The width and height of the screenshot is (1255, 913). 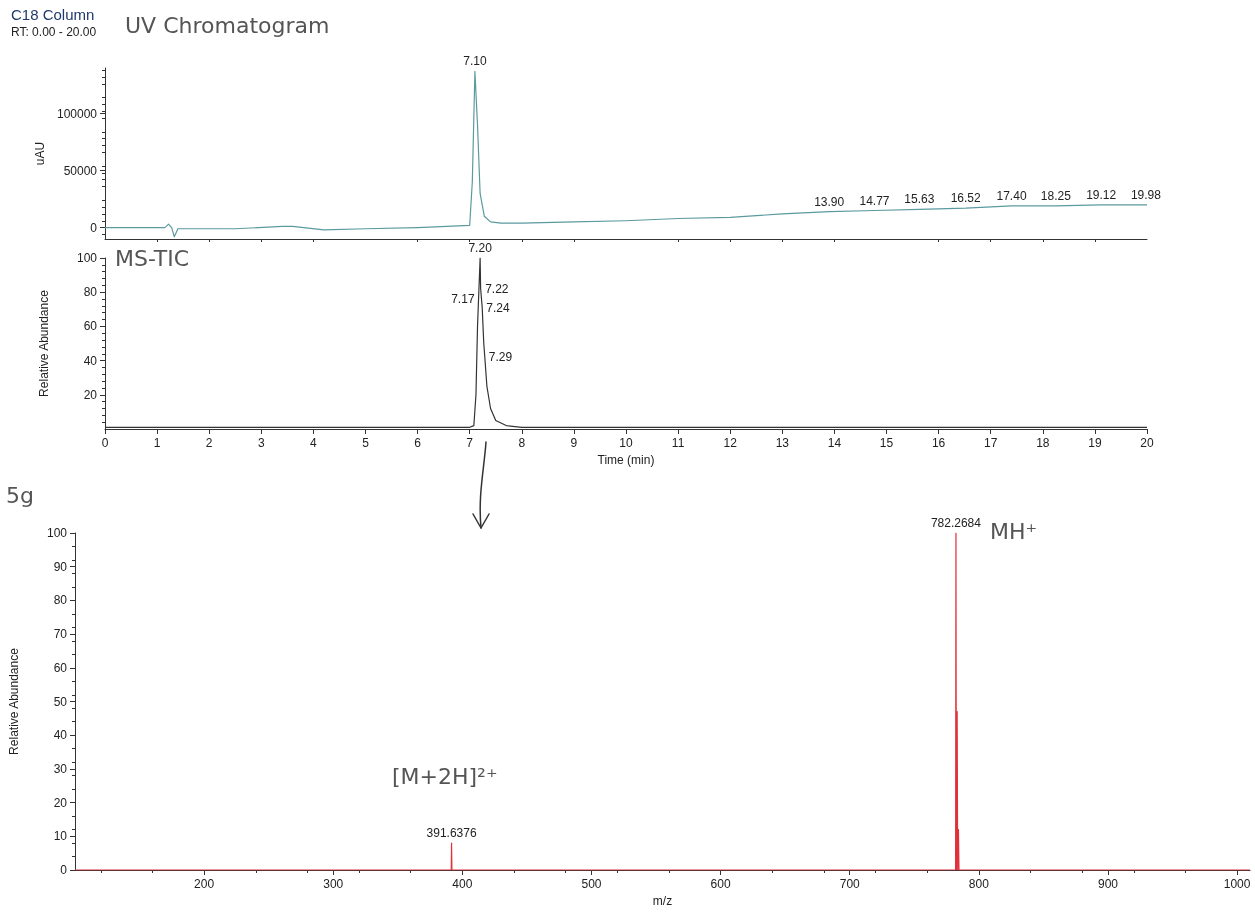 I want to click on x-axis-title: m/z, so click(x=662, y=900).